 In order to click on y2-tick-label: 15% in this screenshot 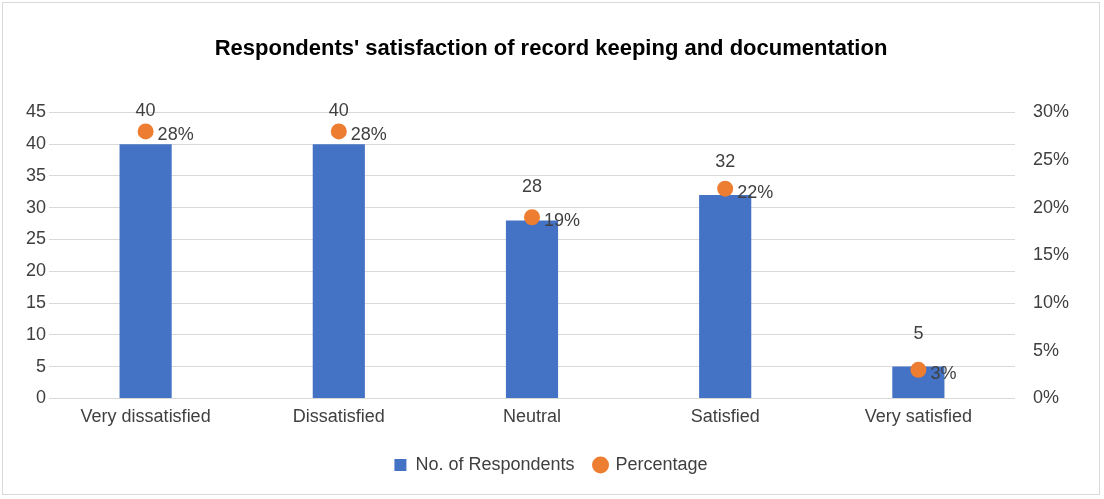, I will do `click(1050, 254)`.